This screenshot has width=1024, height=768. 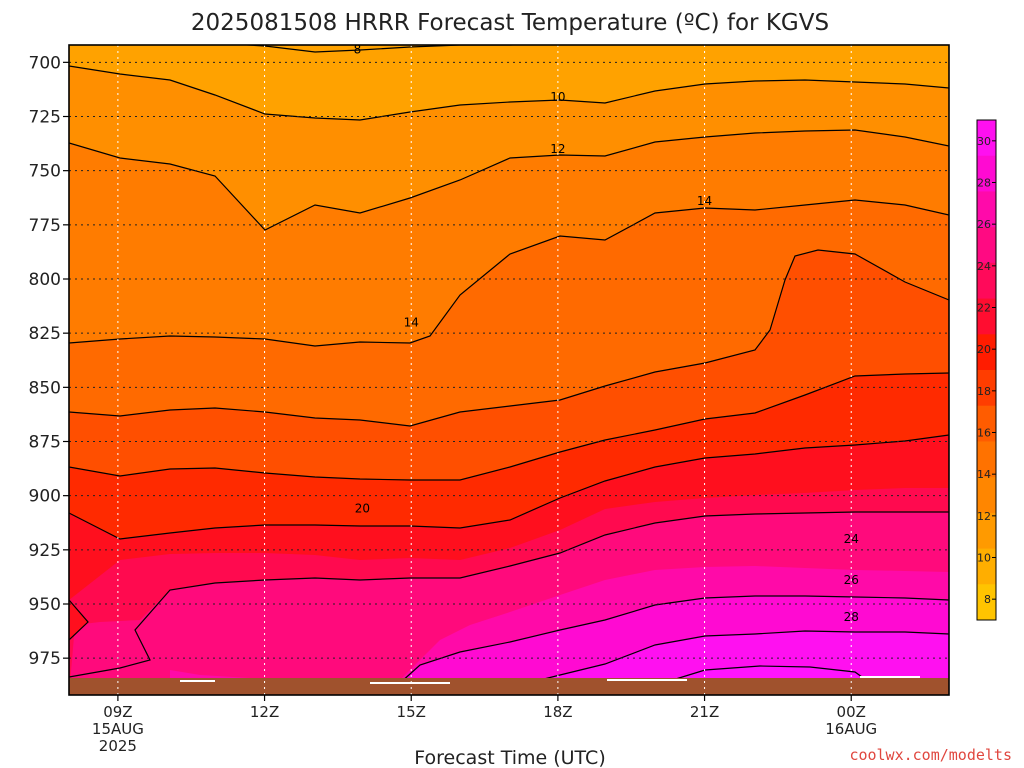 What do you see at coordinates (984, 308) in the screenshot?
I see `colorbar-tick-label-7: 22` at bounding box center [984, 308].